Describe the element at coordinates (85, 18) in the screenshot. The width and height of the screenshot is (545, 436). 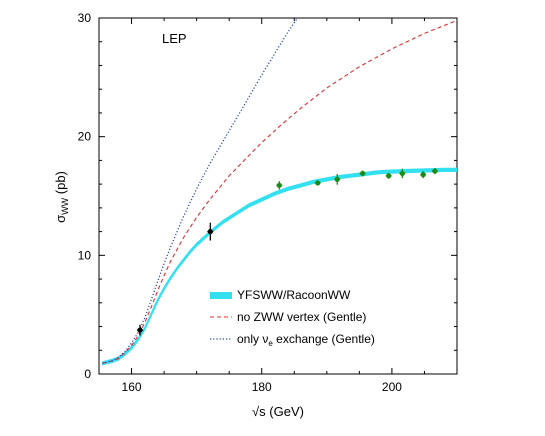
I see `y-tick-label: 30` at that location.